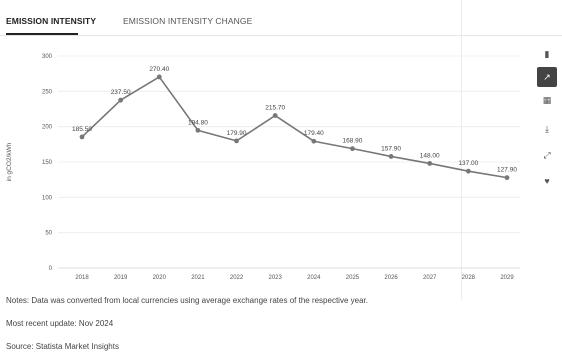 Image resolution: width=562 pixels, height=361 pixels. Describe the element at coordinates (391, 278) in the screenshot. I see `x-tick-label: 2026` at that location.